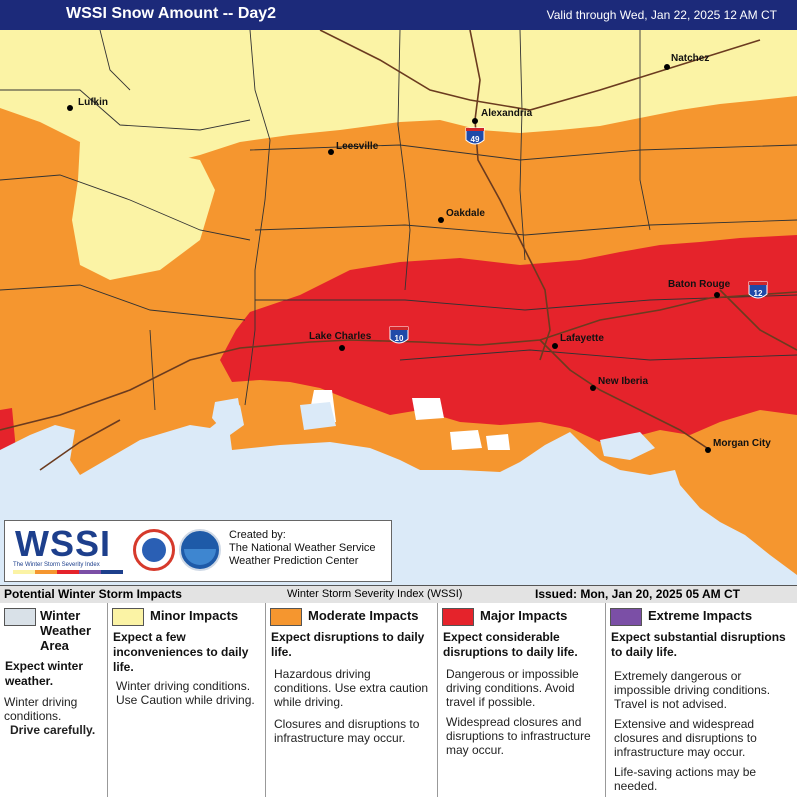  What do you see at coordinates (717, 295) in the screenshot?
I see `city-dot-baton-rouge` at bounding box center [717, 295].